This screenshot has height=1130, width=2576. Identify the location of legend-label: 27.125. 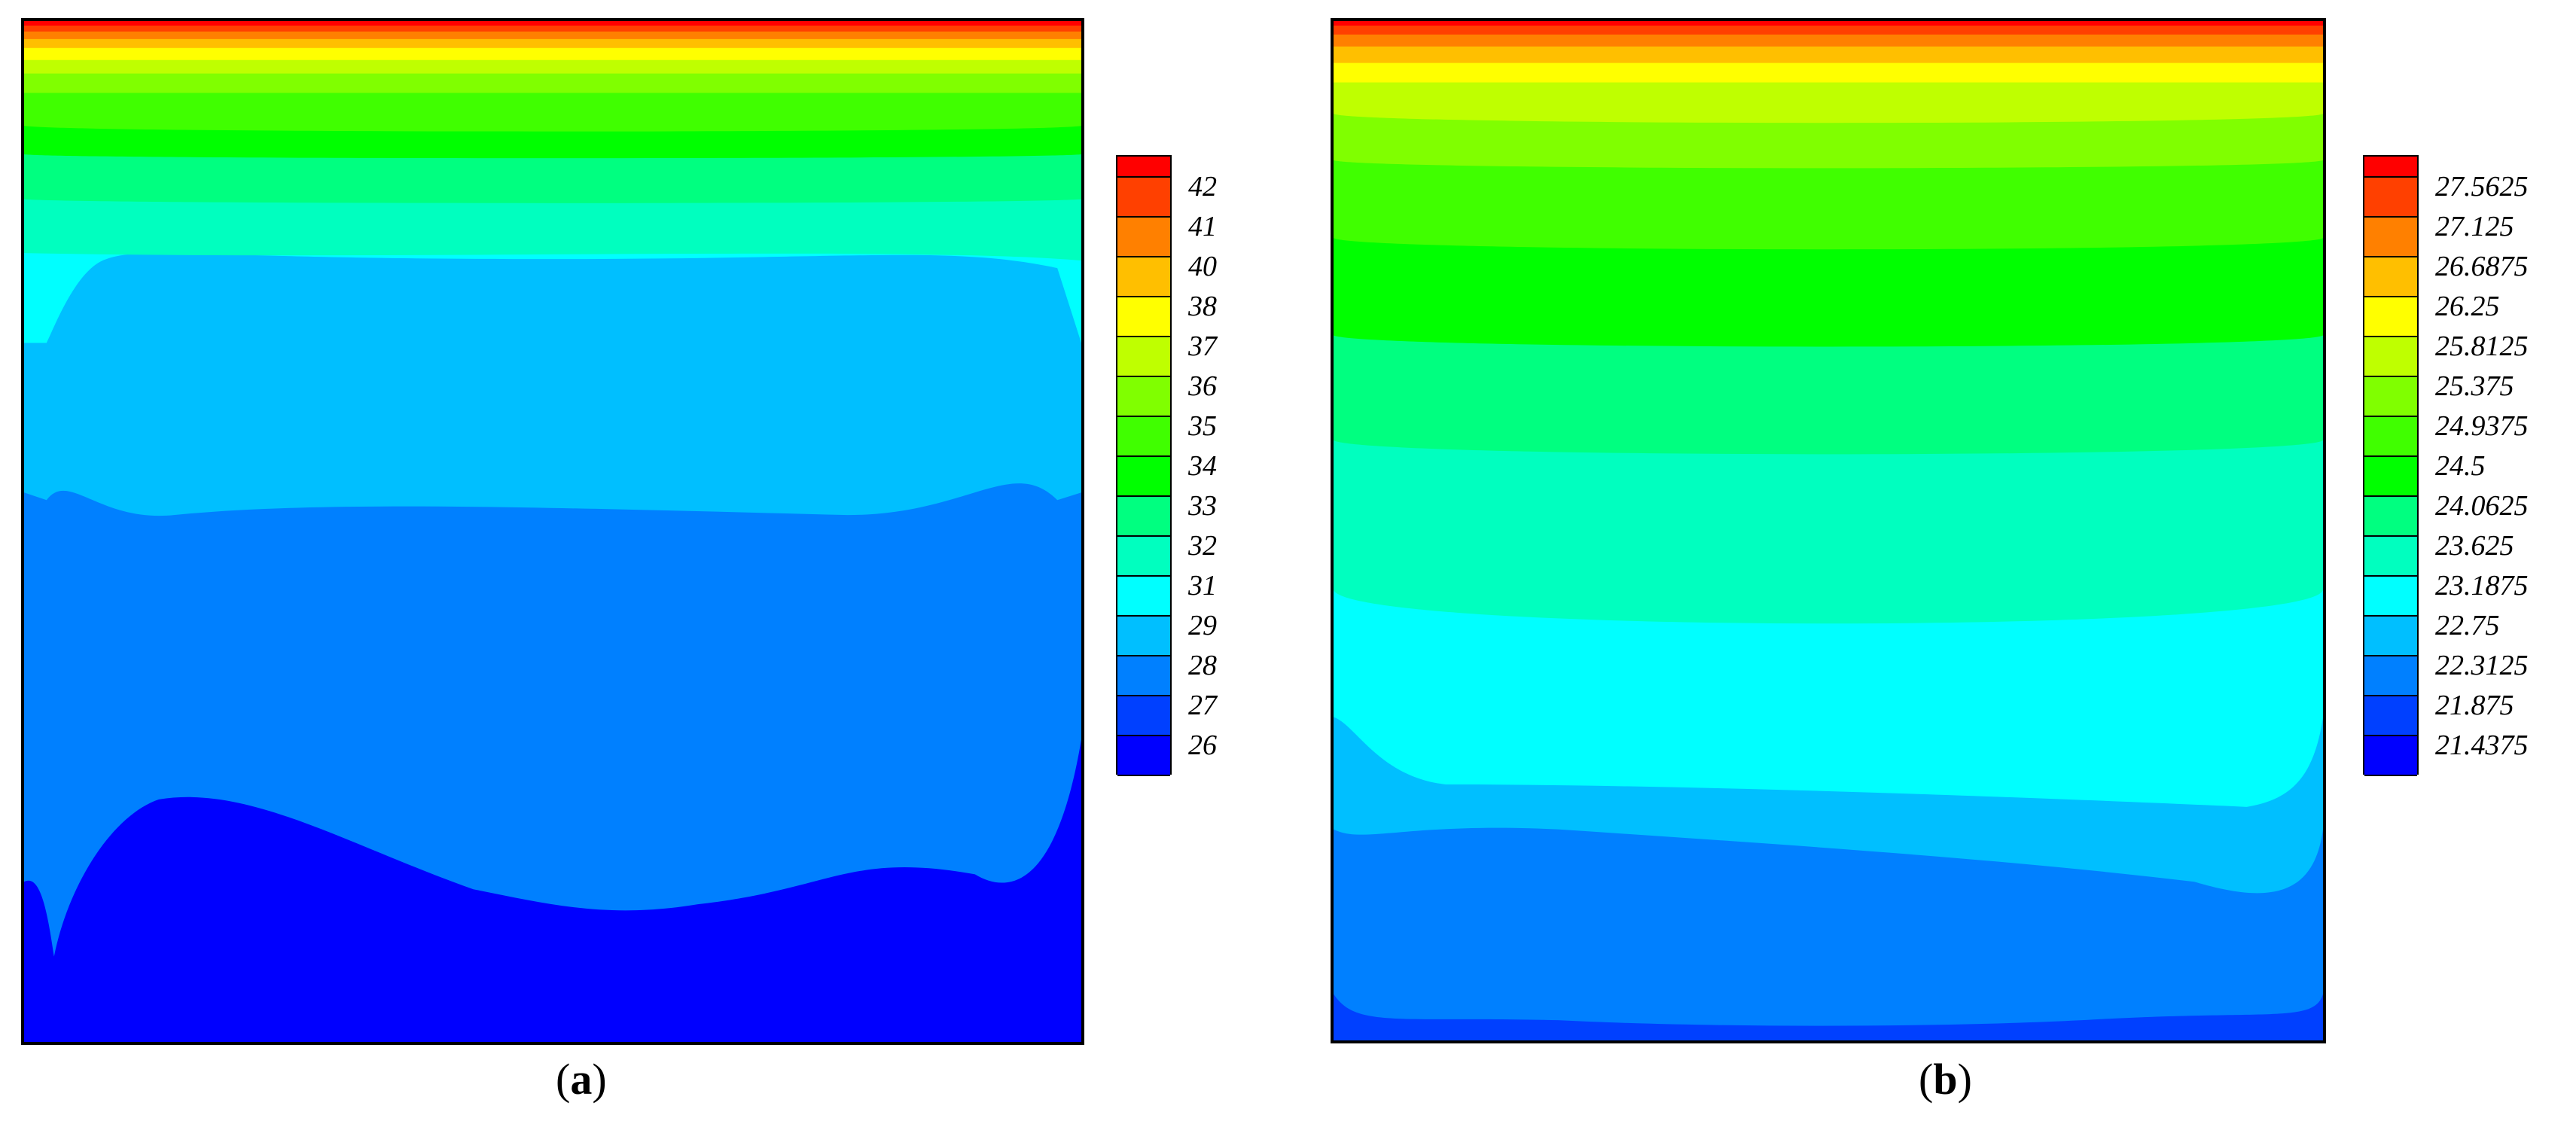
(2474, 227).